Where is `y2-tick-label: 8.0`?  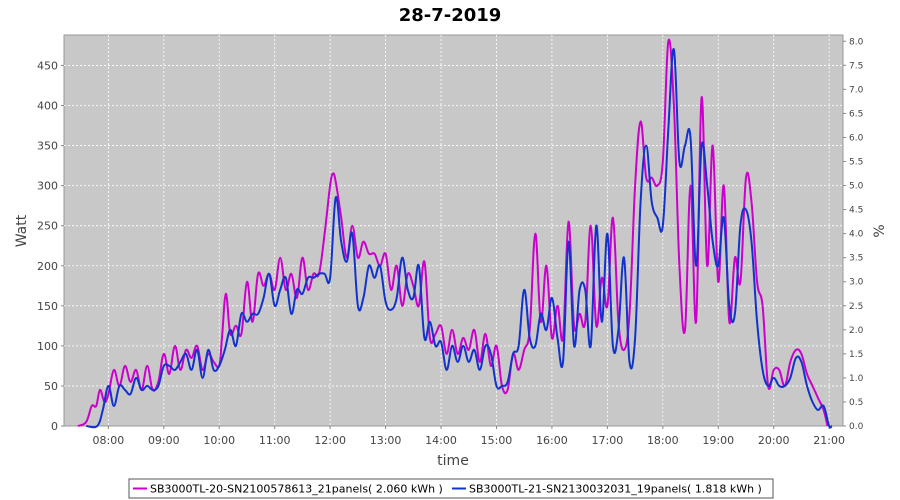
y2-tick-label: 8.0 is located at coordinates (856, 42).